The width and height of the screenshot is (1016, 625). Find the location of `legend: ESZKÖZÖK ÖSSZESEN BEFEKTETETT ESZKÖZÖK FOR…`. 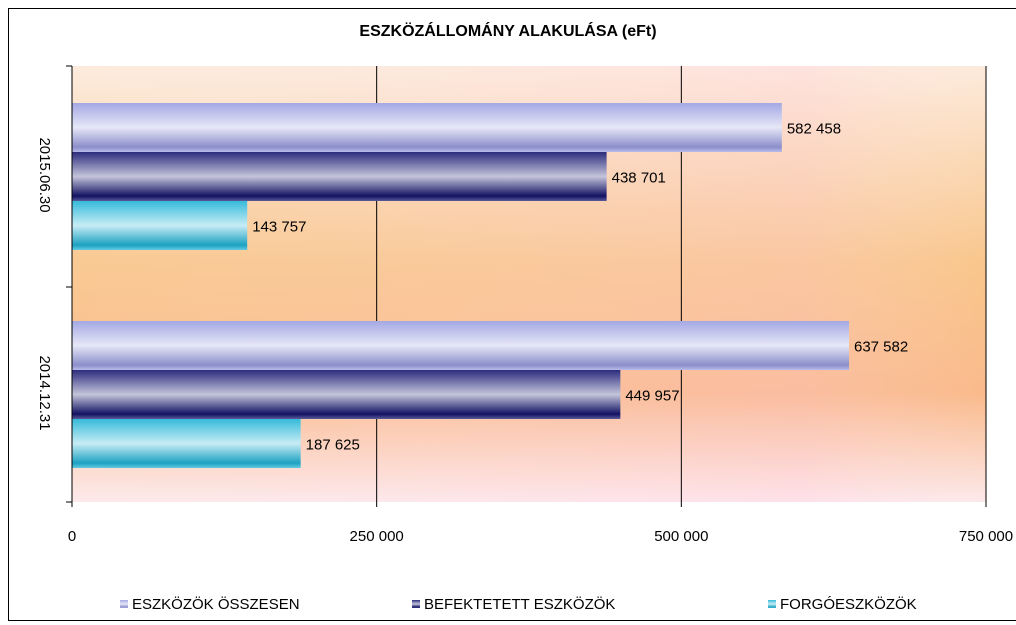

legend: ESZKÖZÖK ÖSSZESEN BEFEKTETETT ESZKÖZÖK FOR… is located at coordinates (518, 604).